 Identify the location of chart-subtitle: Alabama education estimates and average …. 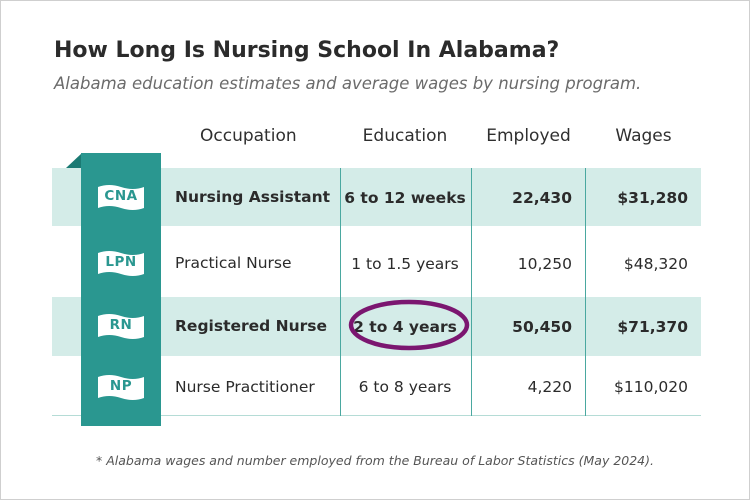
(348, 83).